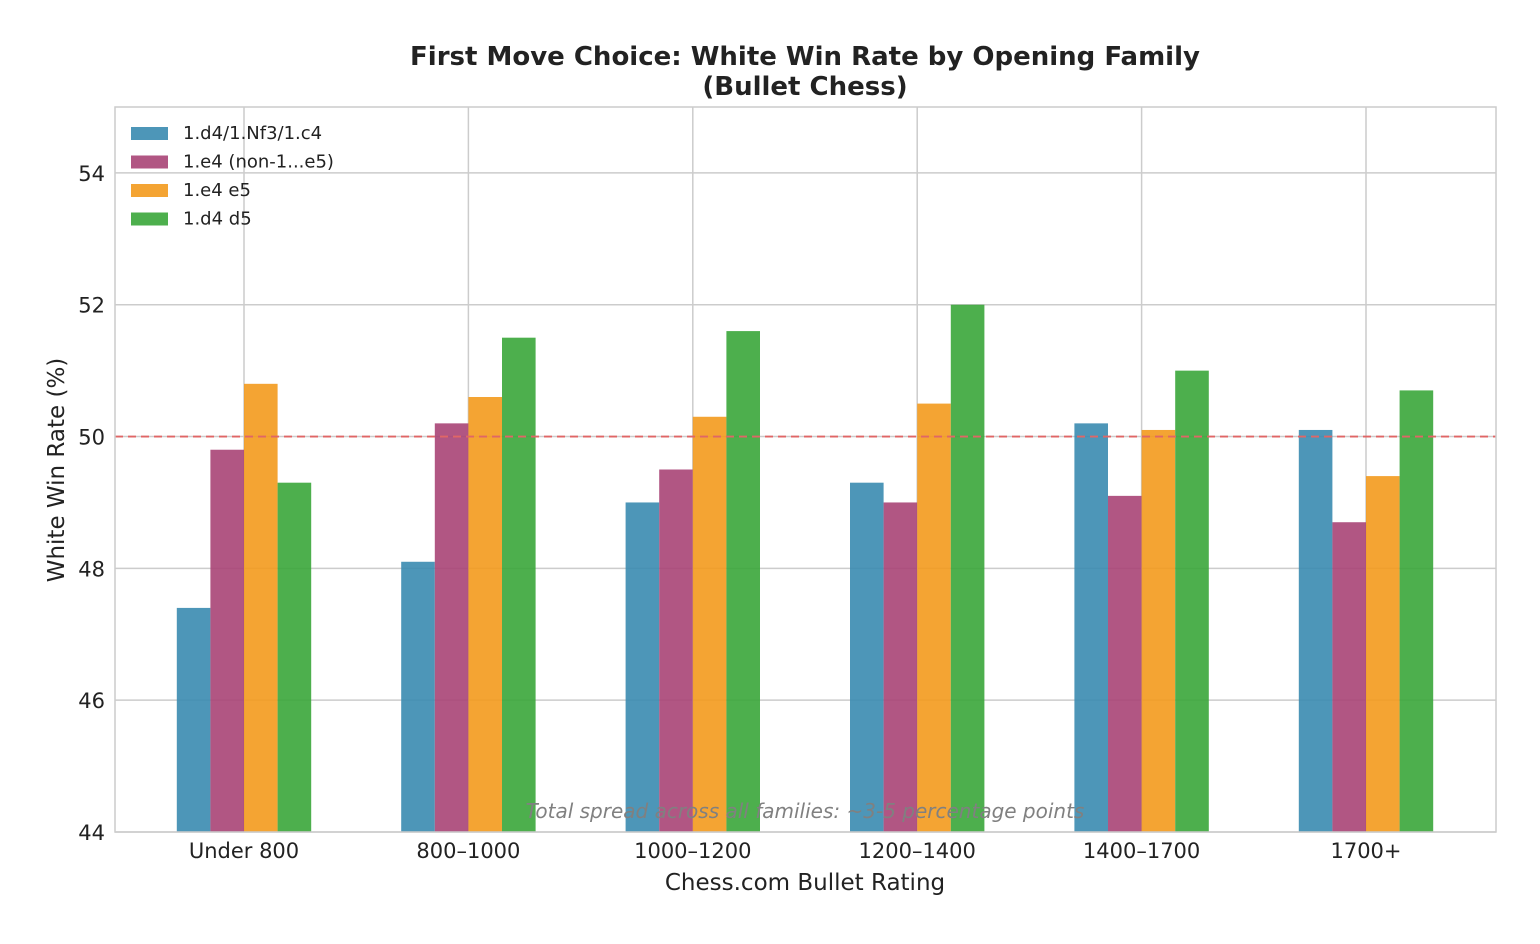 Image resolution: width=1540 pixels, height=944 pixels. What do you see at coordinates (258, 162) in the screenshot?
I see `legend-label: 1.e4 (non-1...e5)` at bounding box center [258, 162].